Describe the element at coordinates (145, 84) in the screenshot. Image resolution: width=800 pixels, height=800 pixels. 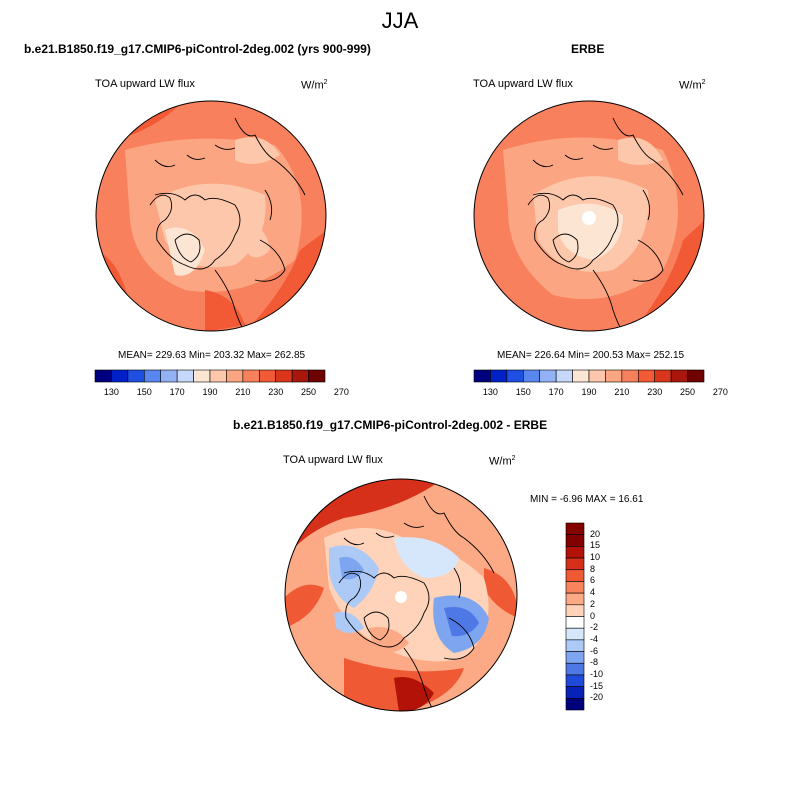
I see `panel-1-variable: TOA upward LW flux` at that location.